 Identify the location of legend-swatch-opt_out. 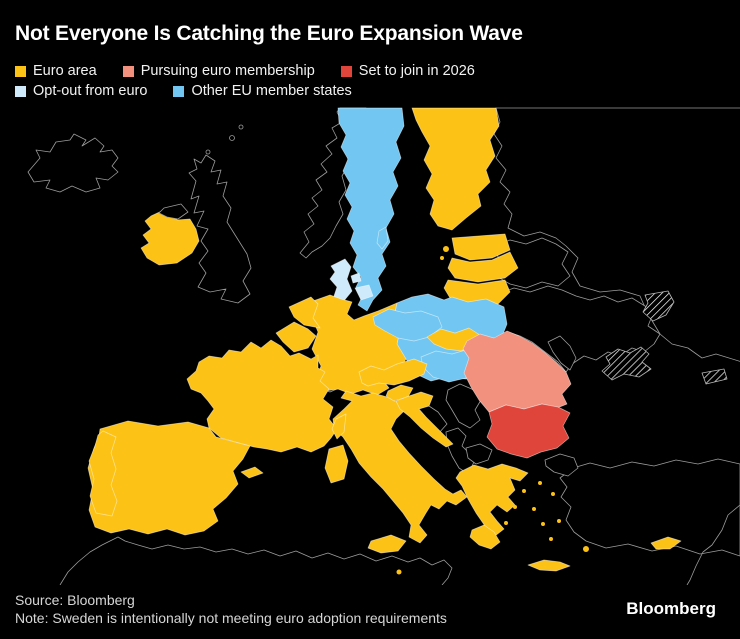
(20, 91).